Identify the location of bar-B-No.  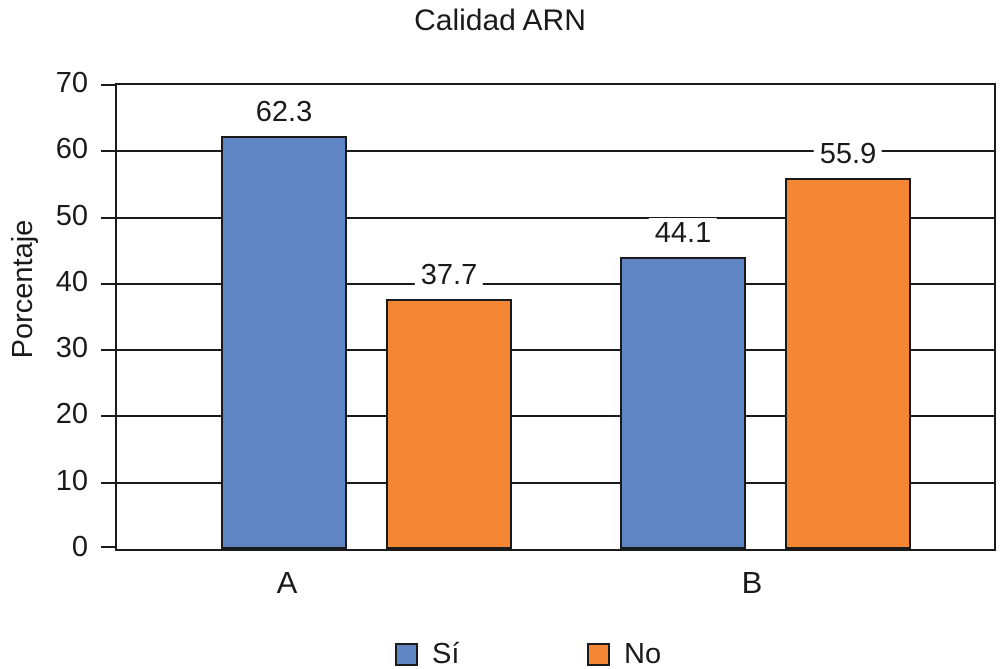
(848, 363).